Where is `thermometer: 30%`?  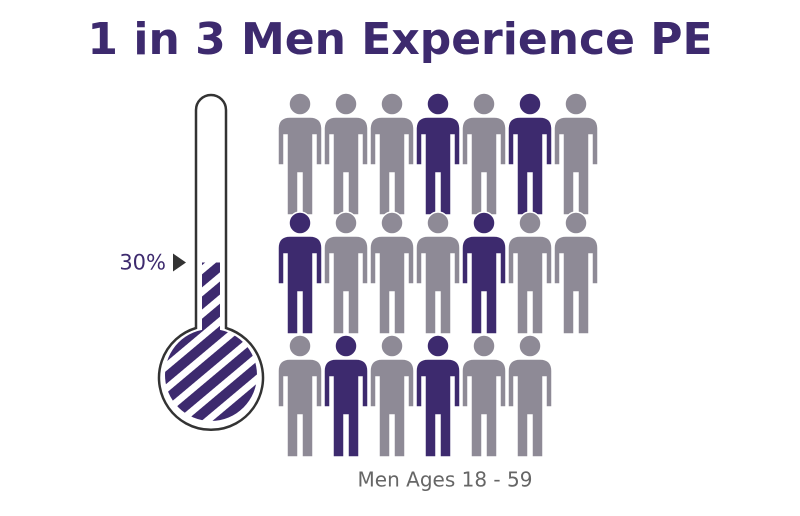
thermometer: 30% is located at coordinates (192, 262).